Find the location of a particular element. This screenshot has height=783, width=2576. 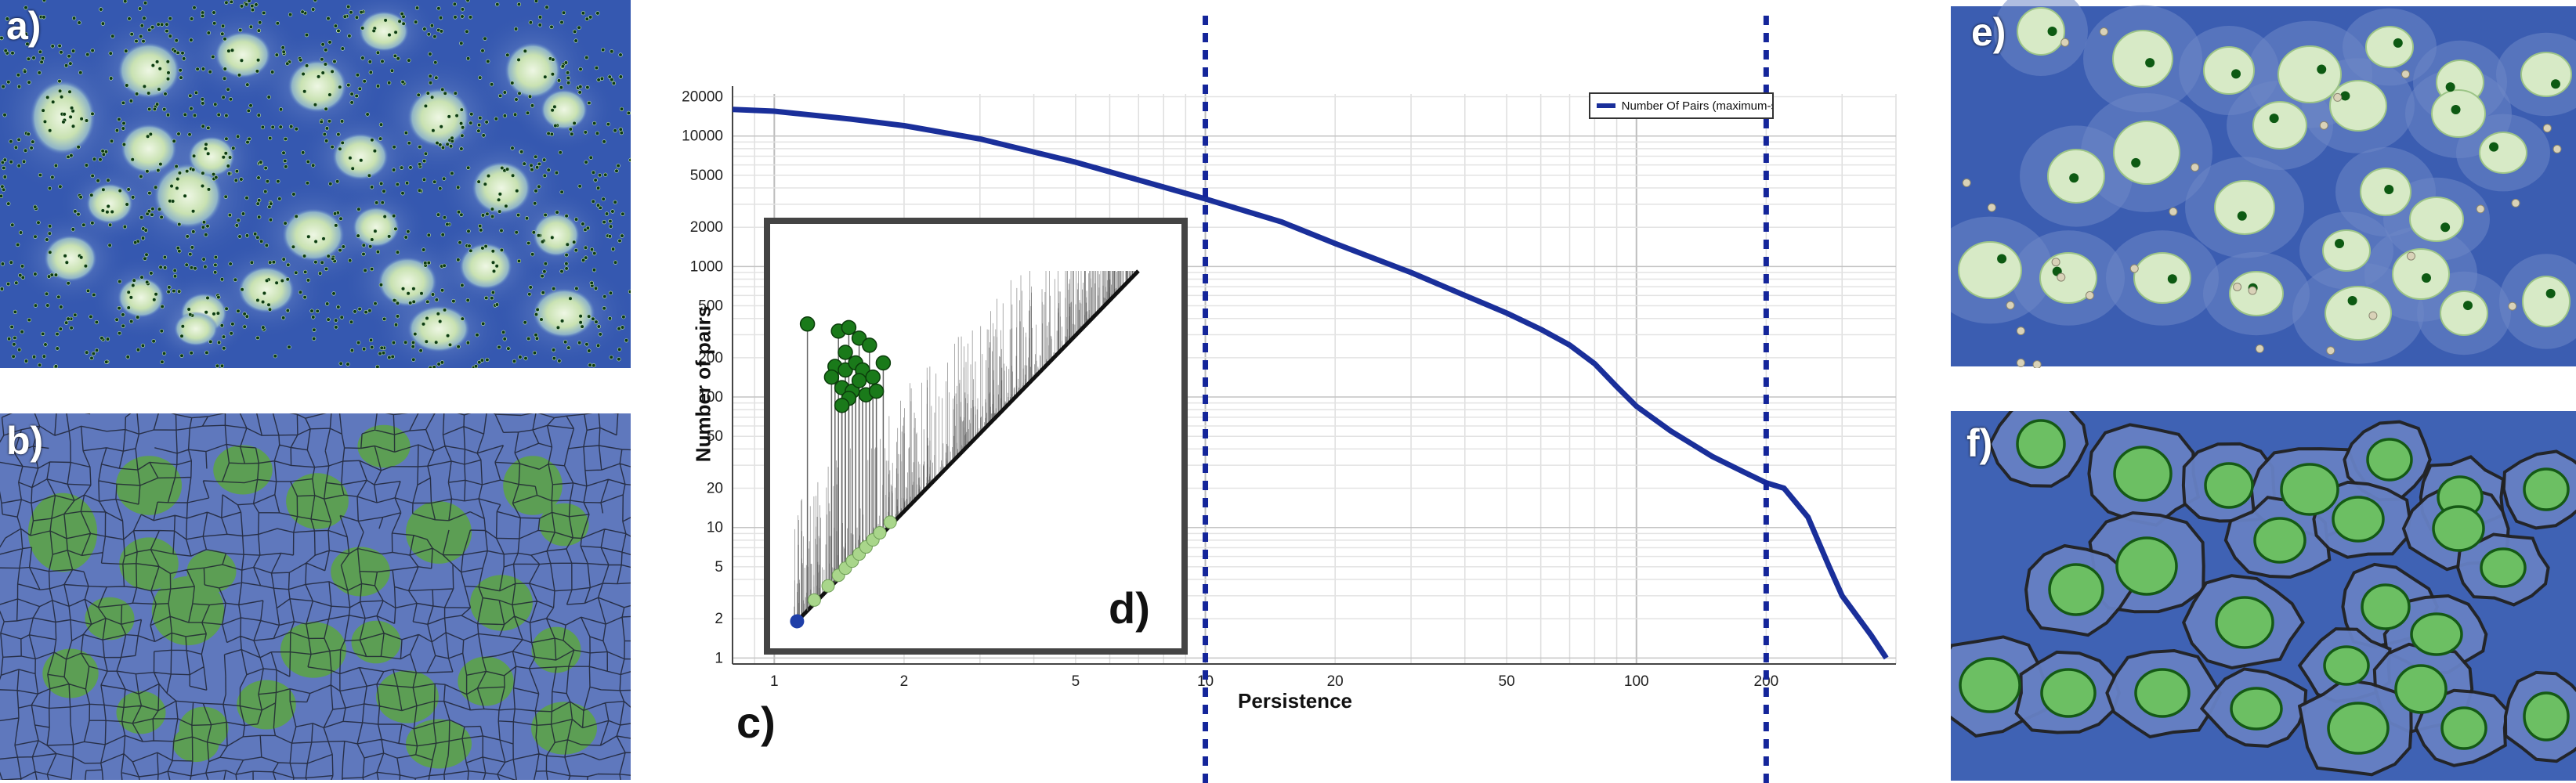

panel-e: e) is located at coordinates (2263, 184).